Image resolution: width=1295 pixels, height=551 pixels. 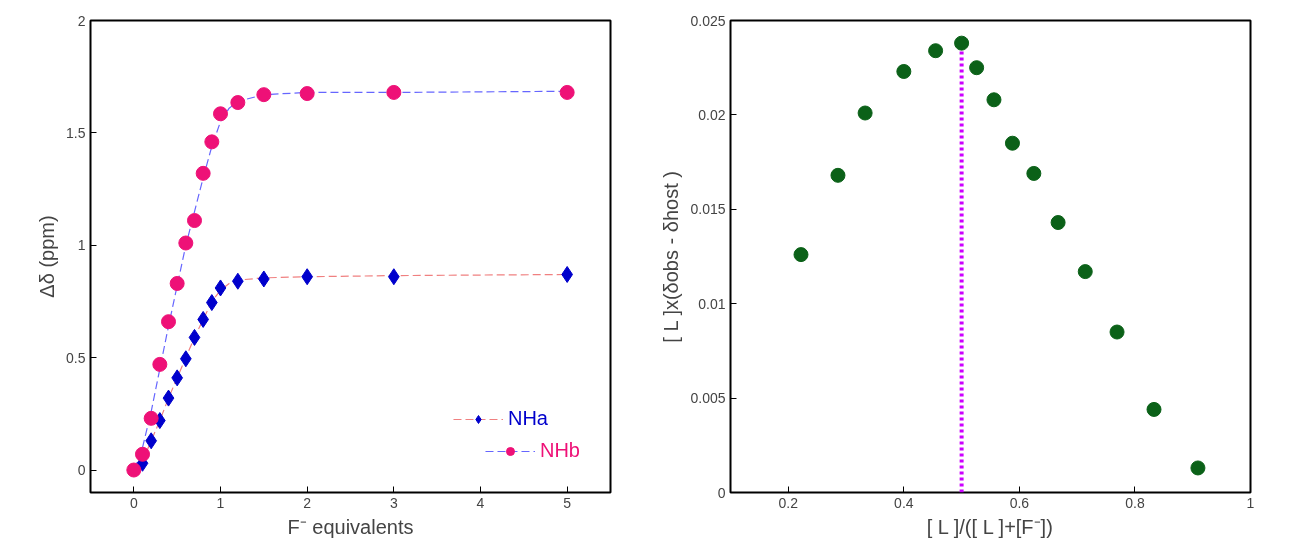 I want to click on x-tick-label: 4, so click(x=480, y=502).